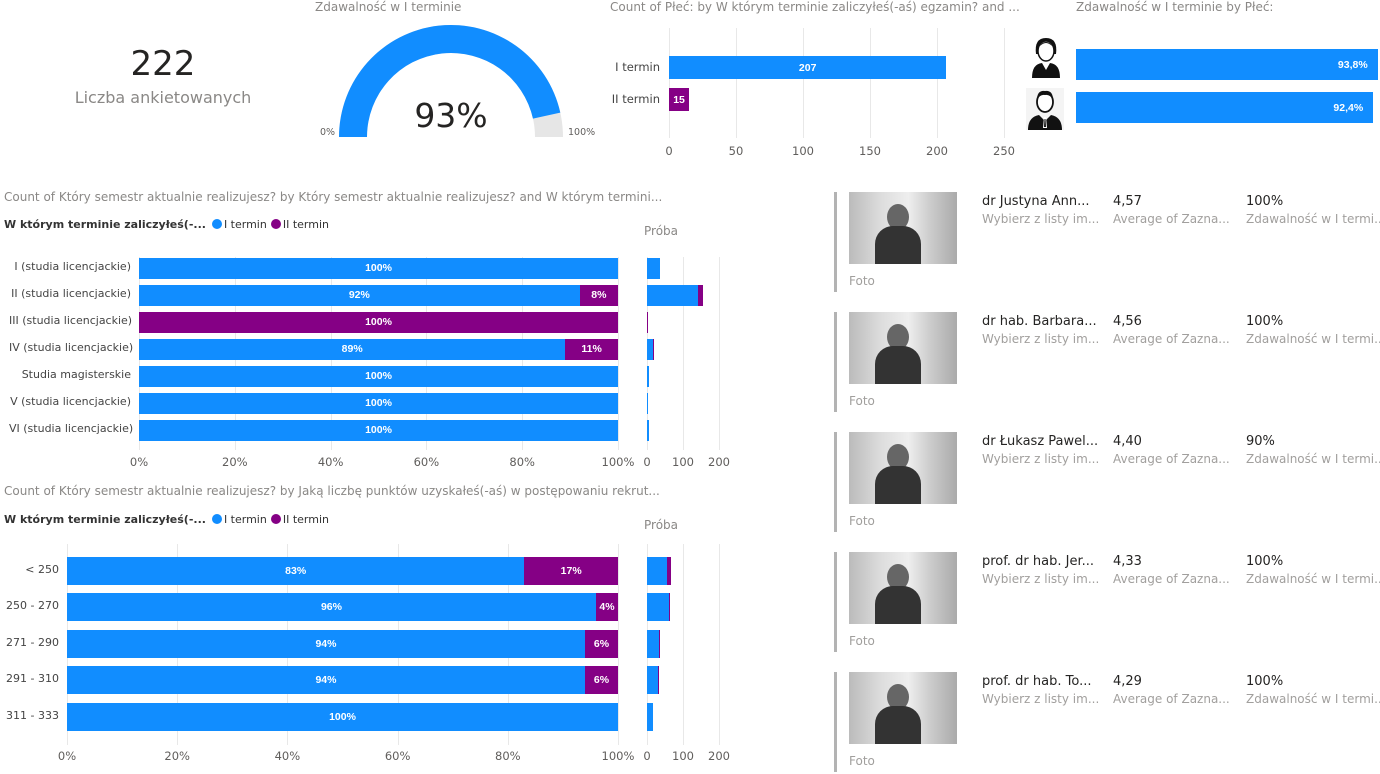 This screenshot has width=1380, height=774. I want to click on category-label: 250 - 270, so click(32, 606).